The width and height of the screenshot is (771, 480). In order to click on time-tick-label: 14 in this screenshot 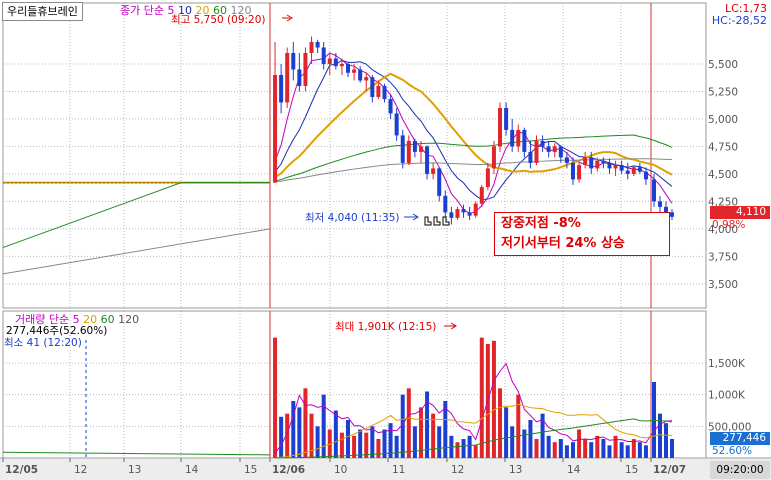, I will do `click(574, 470)`.